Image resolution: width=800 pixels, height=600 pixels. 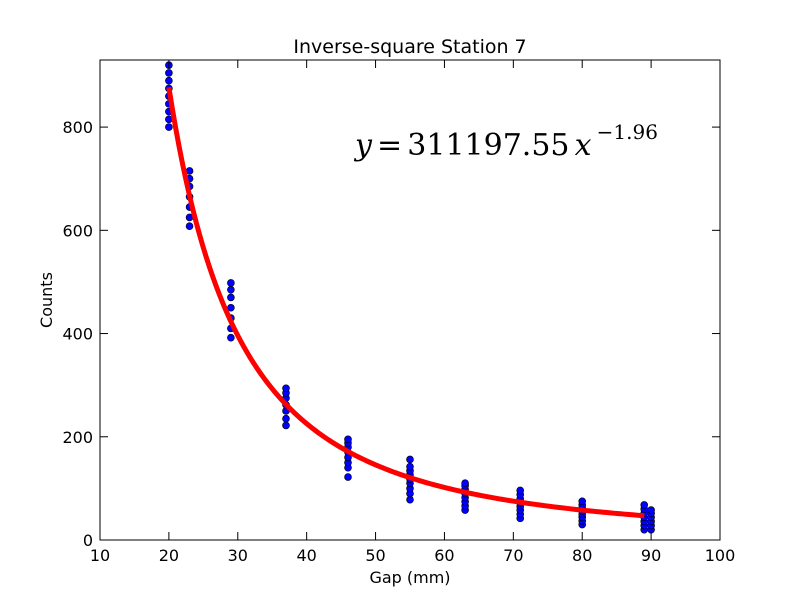 I want to click on x-tick-labels: 10 20 30 40 50 60 70 80 90 100, so click(x=412, y=555).